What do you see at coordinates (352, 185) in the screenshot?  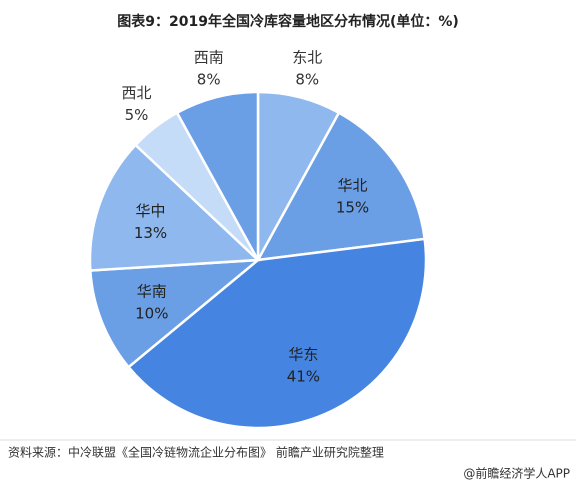 I see `slice-label: 华北` at bounding box center [352, 185].